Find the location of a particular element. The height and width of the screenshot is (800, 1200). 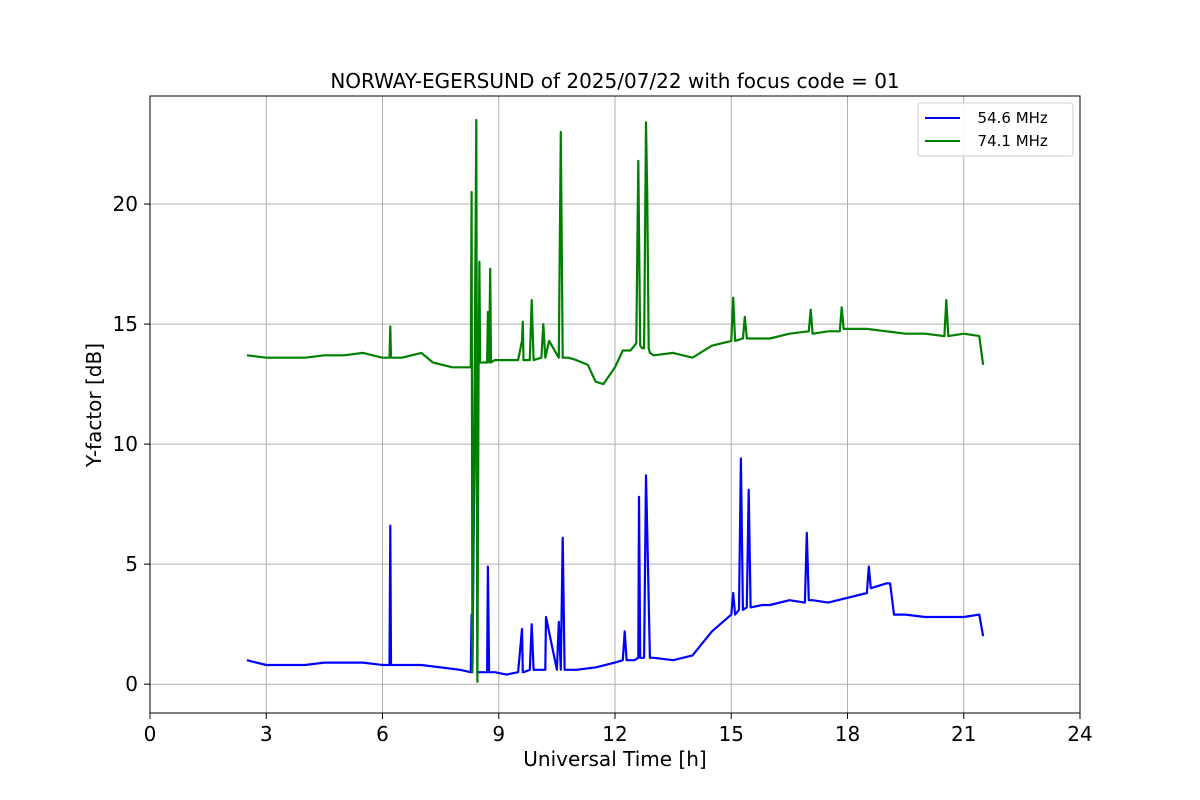

x-tick-label: 0 is located at coordinates (150, 734).